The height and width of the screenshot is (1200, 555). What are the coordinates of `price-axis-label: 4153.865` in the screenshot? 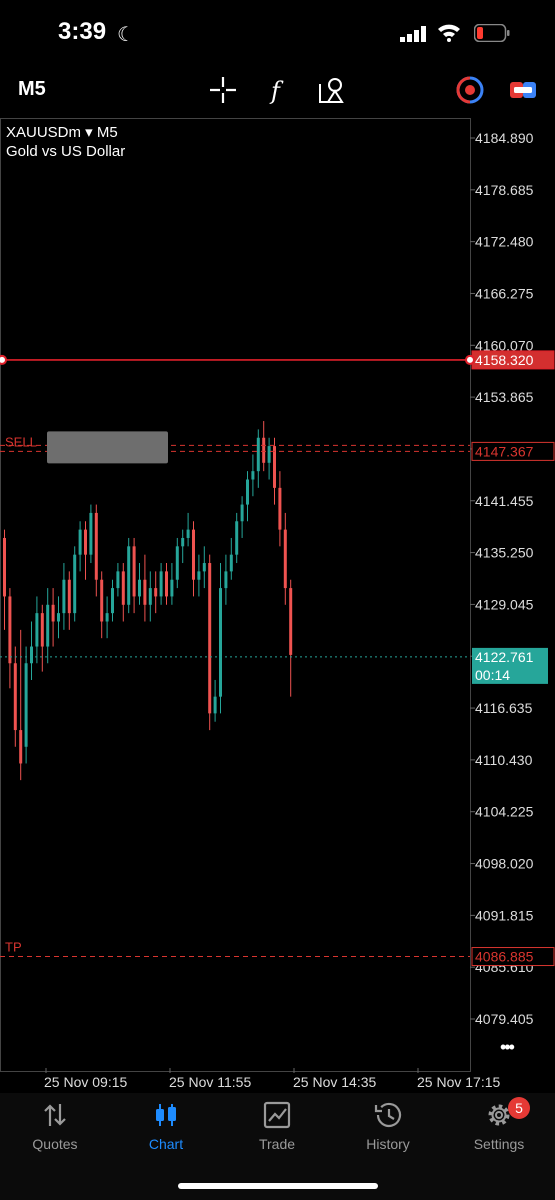 It's located at (504, 397).